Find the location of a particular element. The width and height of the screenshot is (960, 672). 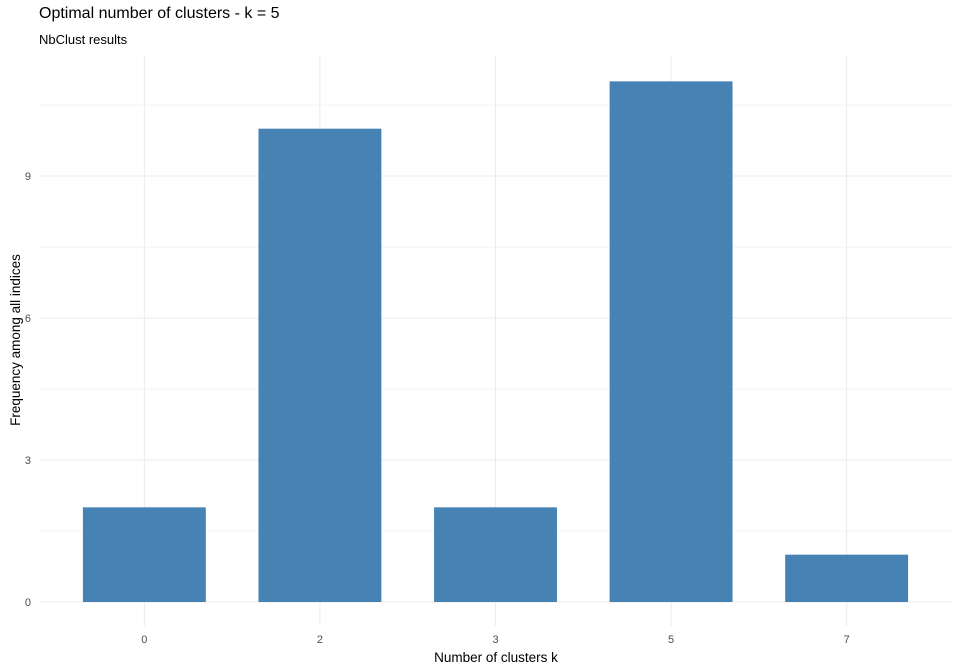

y-tick-label: 6 is located at coordinates (28, 319).